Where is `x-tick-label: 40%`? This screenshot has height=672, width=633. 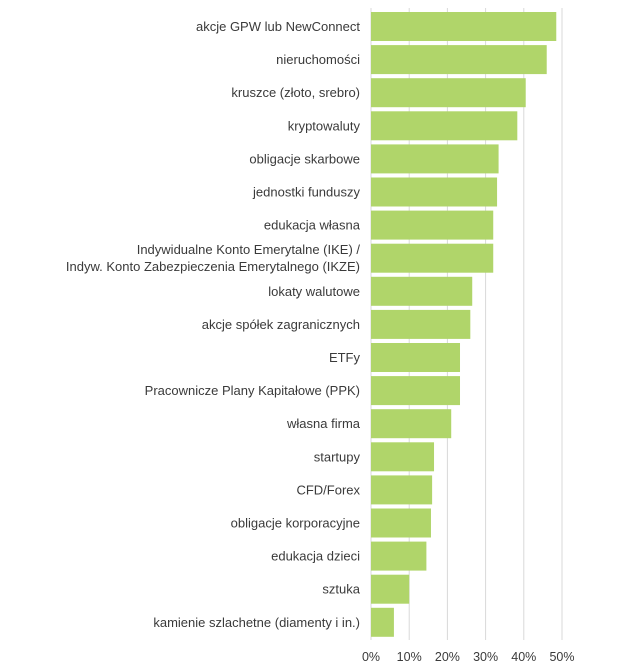
x-tick-label: 40% is located at coordinates (523, 657).